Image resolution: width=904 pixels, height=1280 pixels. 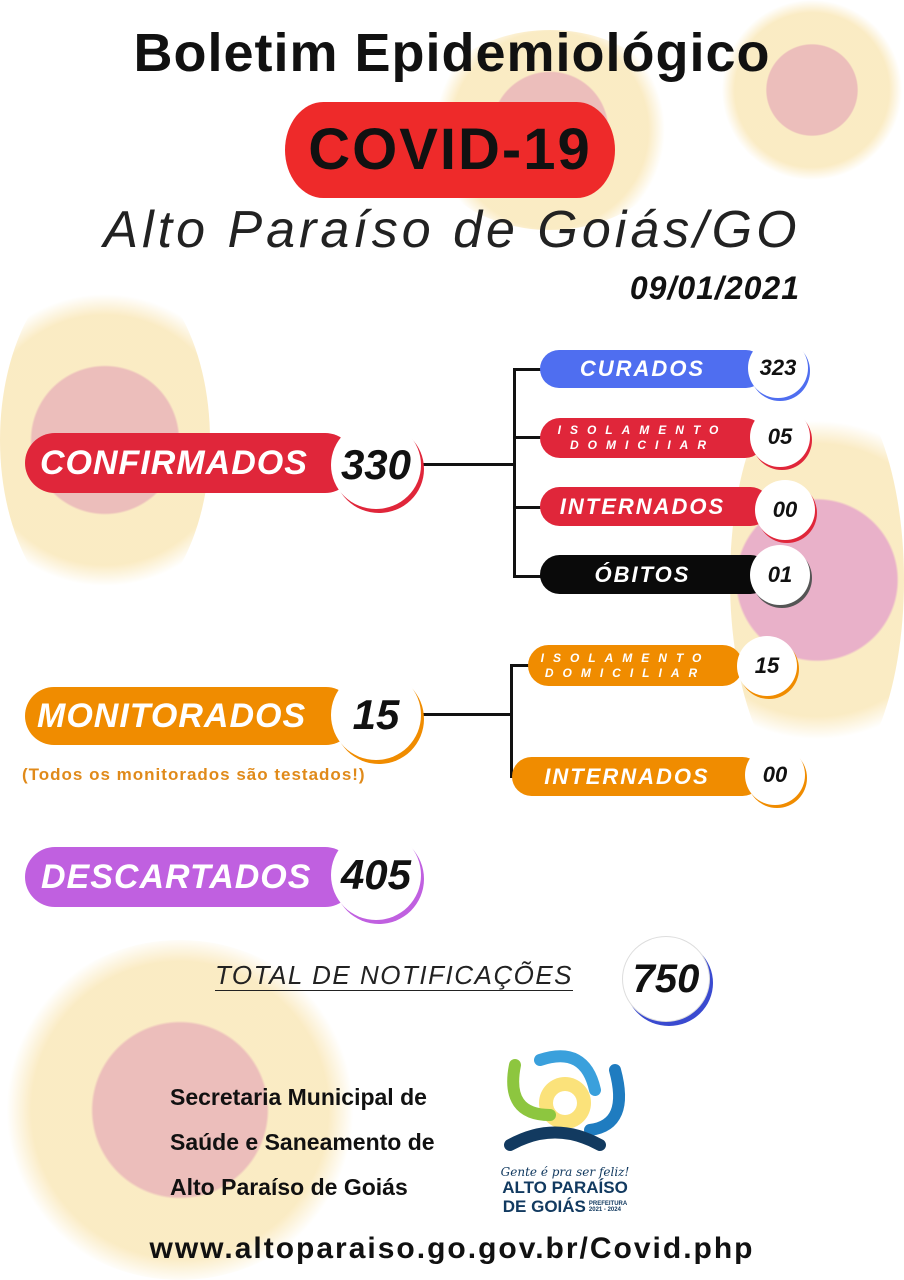 I want to click on total-value: 750, so click(x=666, y=979).